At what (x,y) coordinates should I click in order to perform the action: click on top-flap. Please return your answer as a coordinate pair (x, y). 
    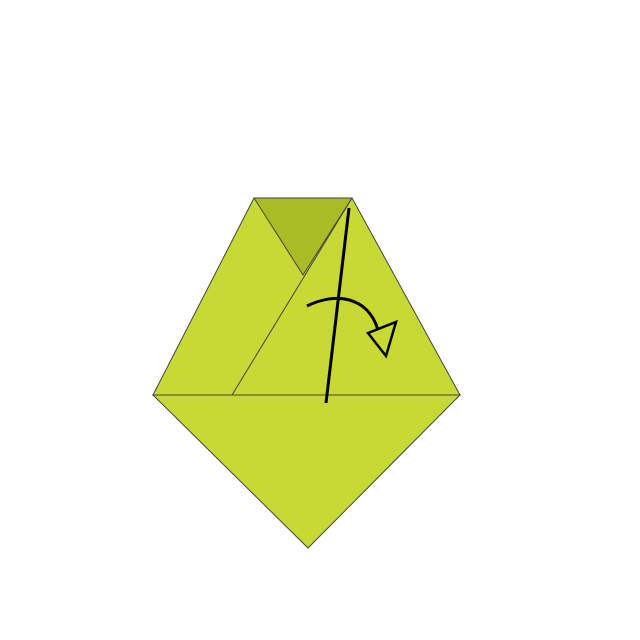
    Looking at the image, I should click on (303, 236).